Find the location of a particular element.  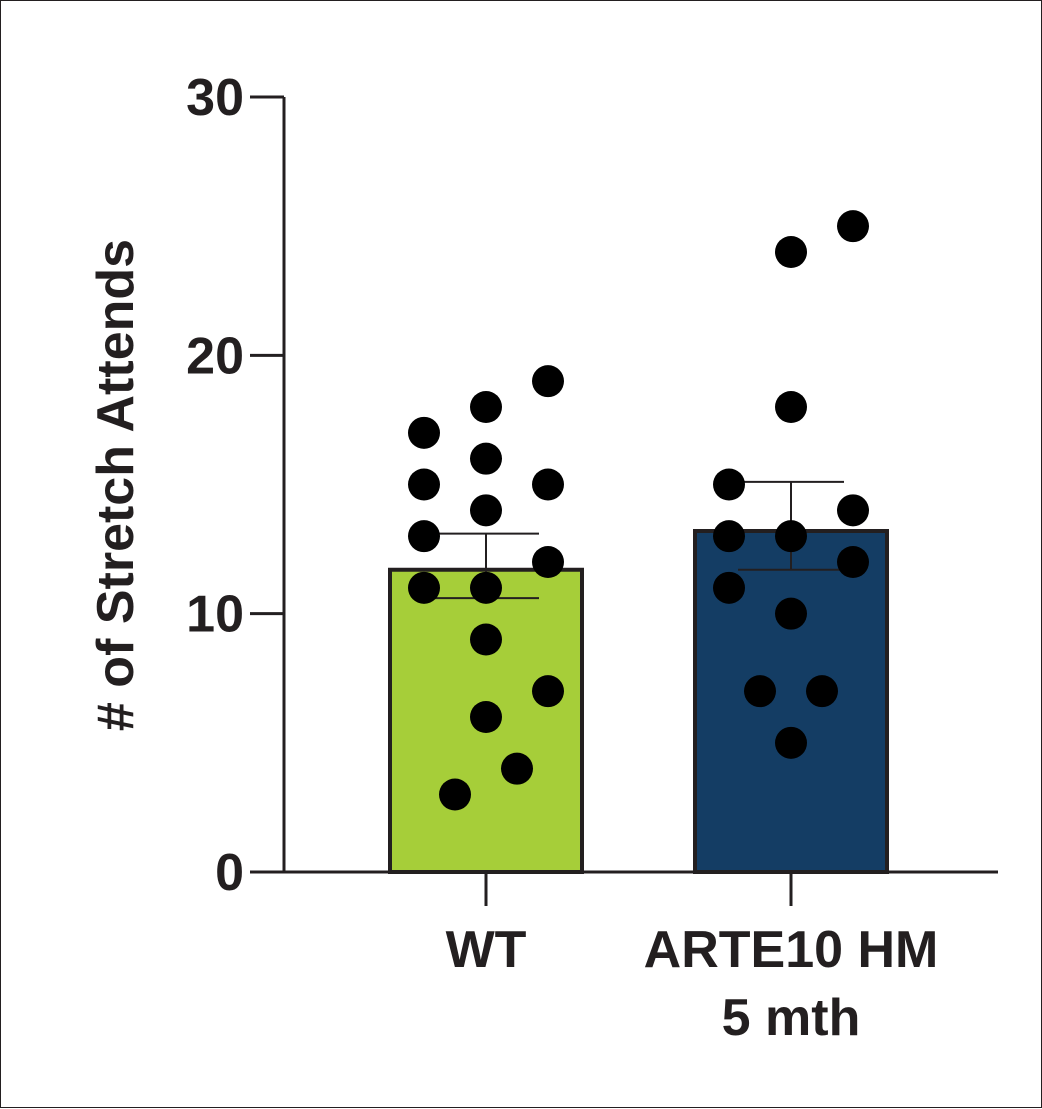

y-tick-label-20: 20 is located at coordinates (215, 356).